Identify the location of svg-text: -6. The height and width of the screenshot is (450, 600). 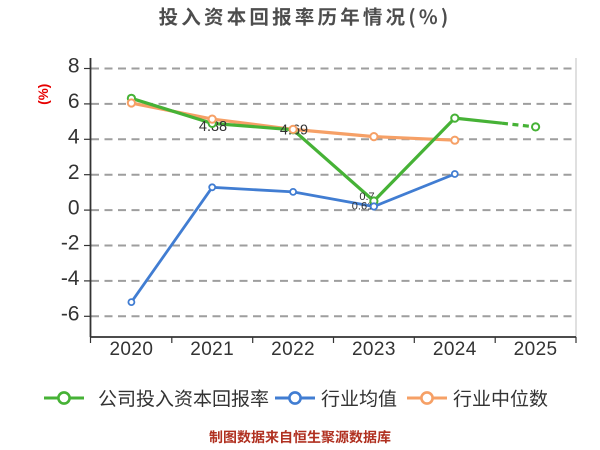
(70, 314).